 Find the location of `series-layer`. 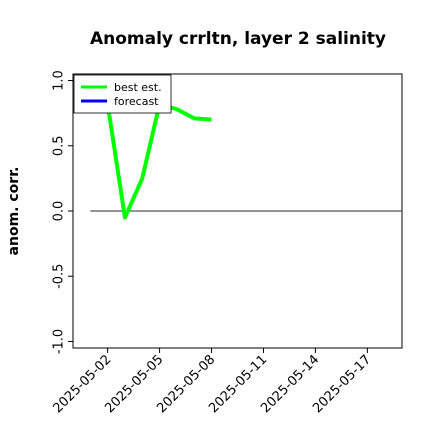

series-layer is located at coordinates (158, 161).